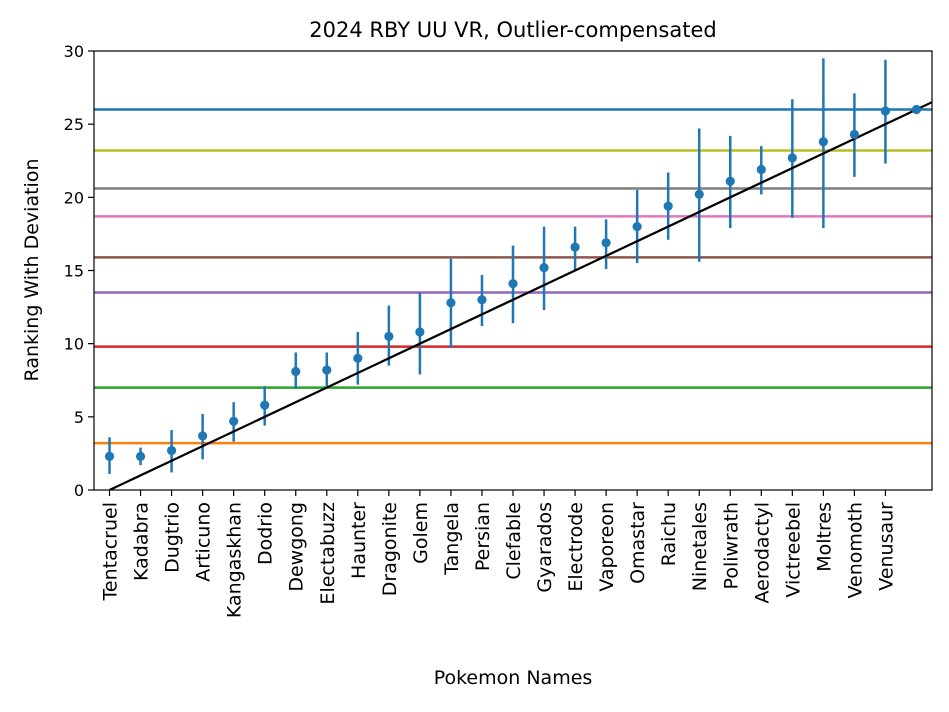 The image size is (949, 712). Describe the element at coordinates (668, 206) in the screenshot. I see `data-point-raichu` at that location.